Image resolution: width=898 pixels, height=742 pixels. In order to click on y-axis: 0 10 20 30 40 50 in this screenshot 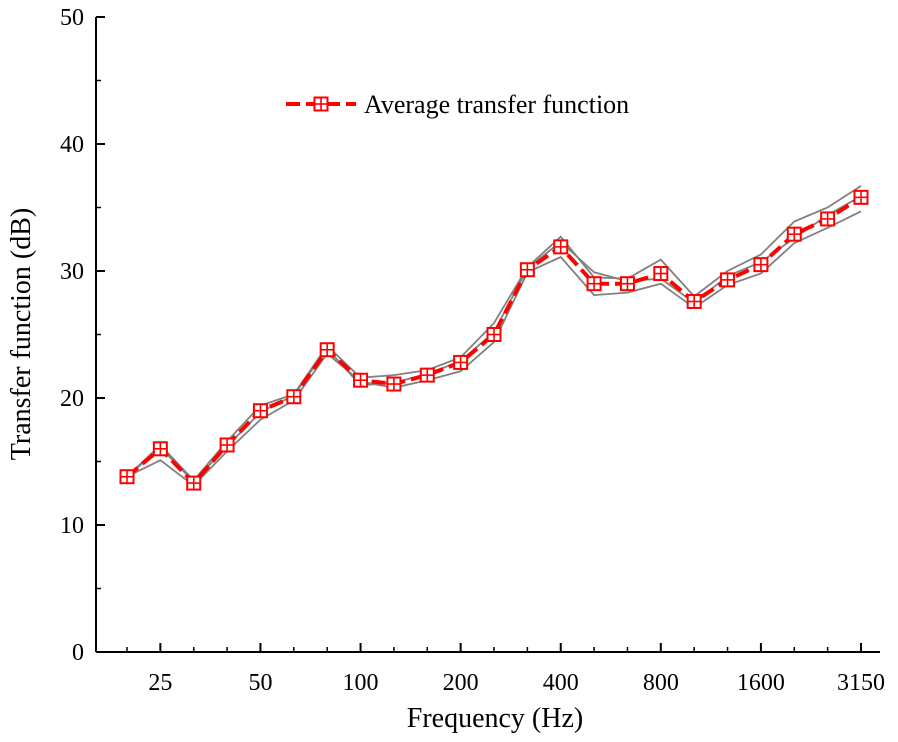, I will do `click(82, 335)`.